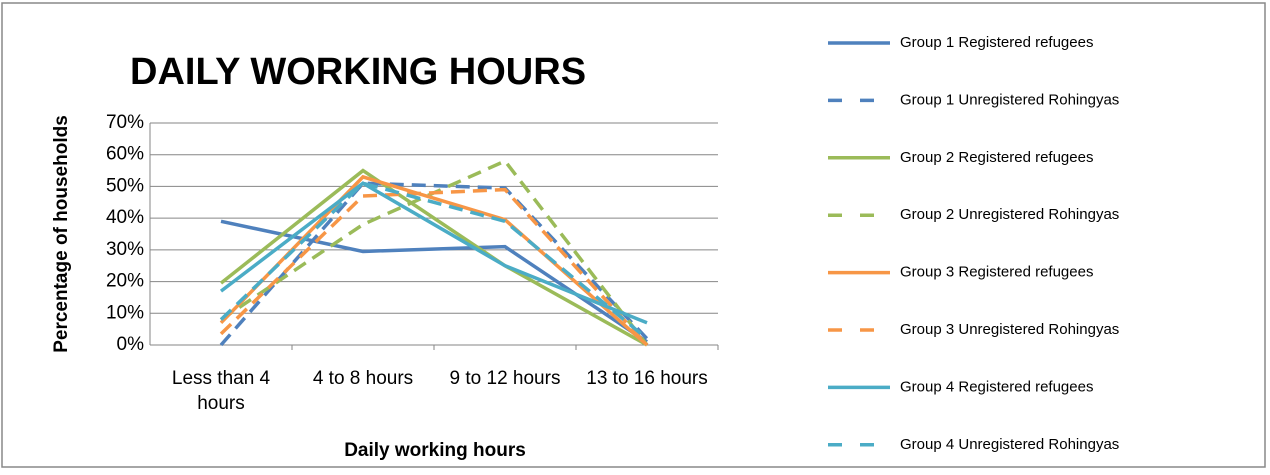 The image size is (1270, 475). What do you see at coordinates (125, 217) in the screenshot?
I see `y-tick-label: 40%` at bounding box center [125, 217].